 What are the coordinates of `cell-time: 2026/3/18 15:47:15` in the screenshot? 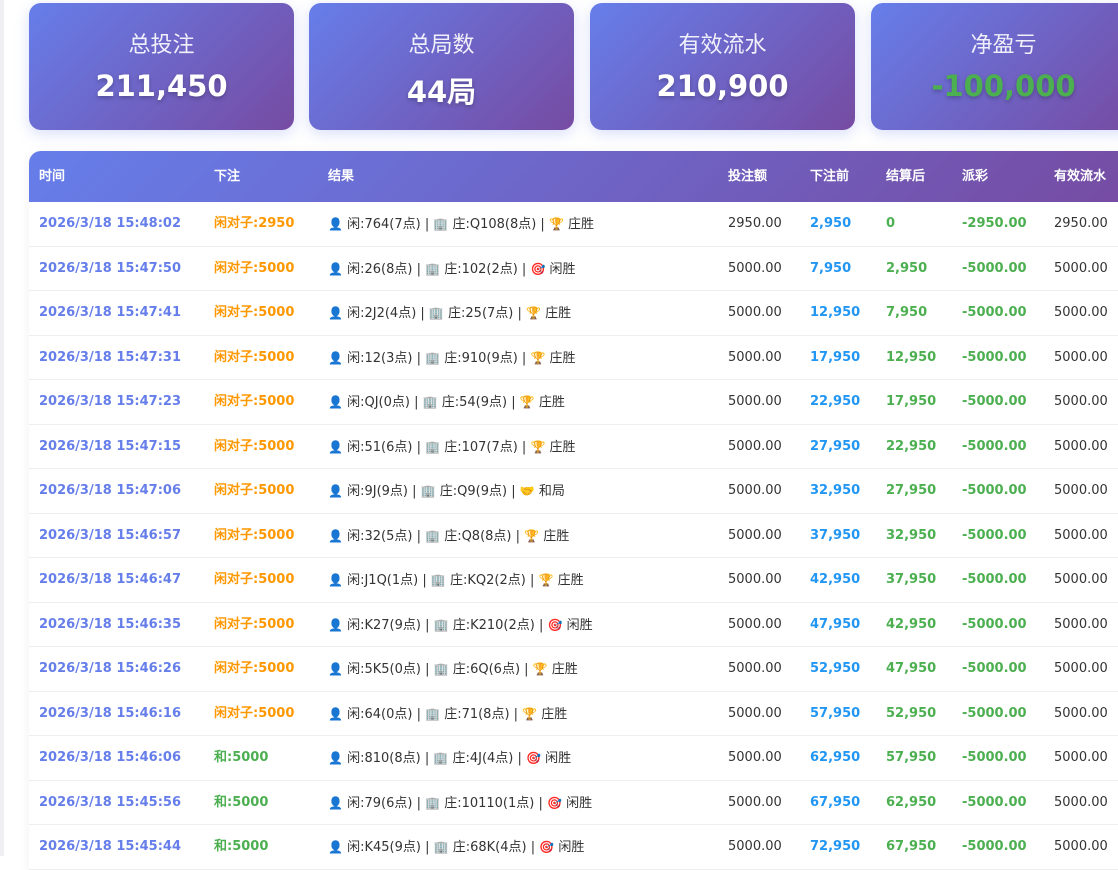 It's located at (110, 446).